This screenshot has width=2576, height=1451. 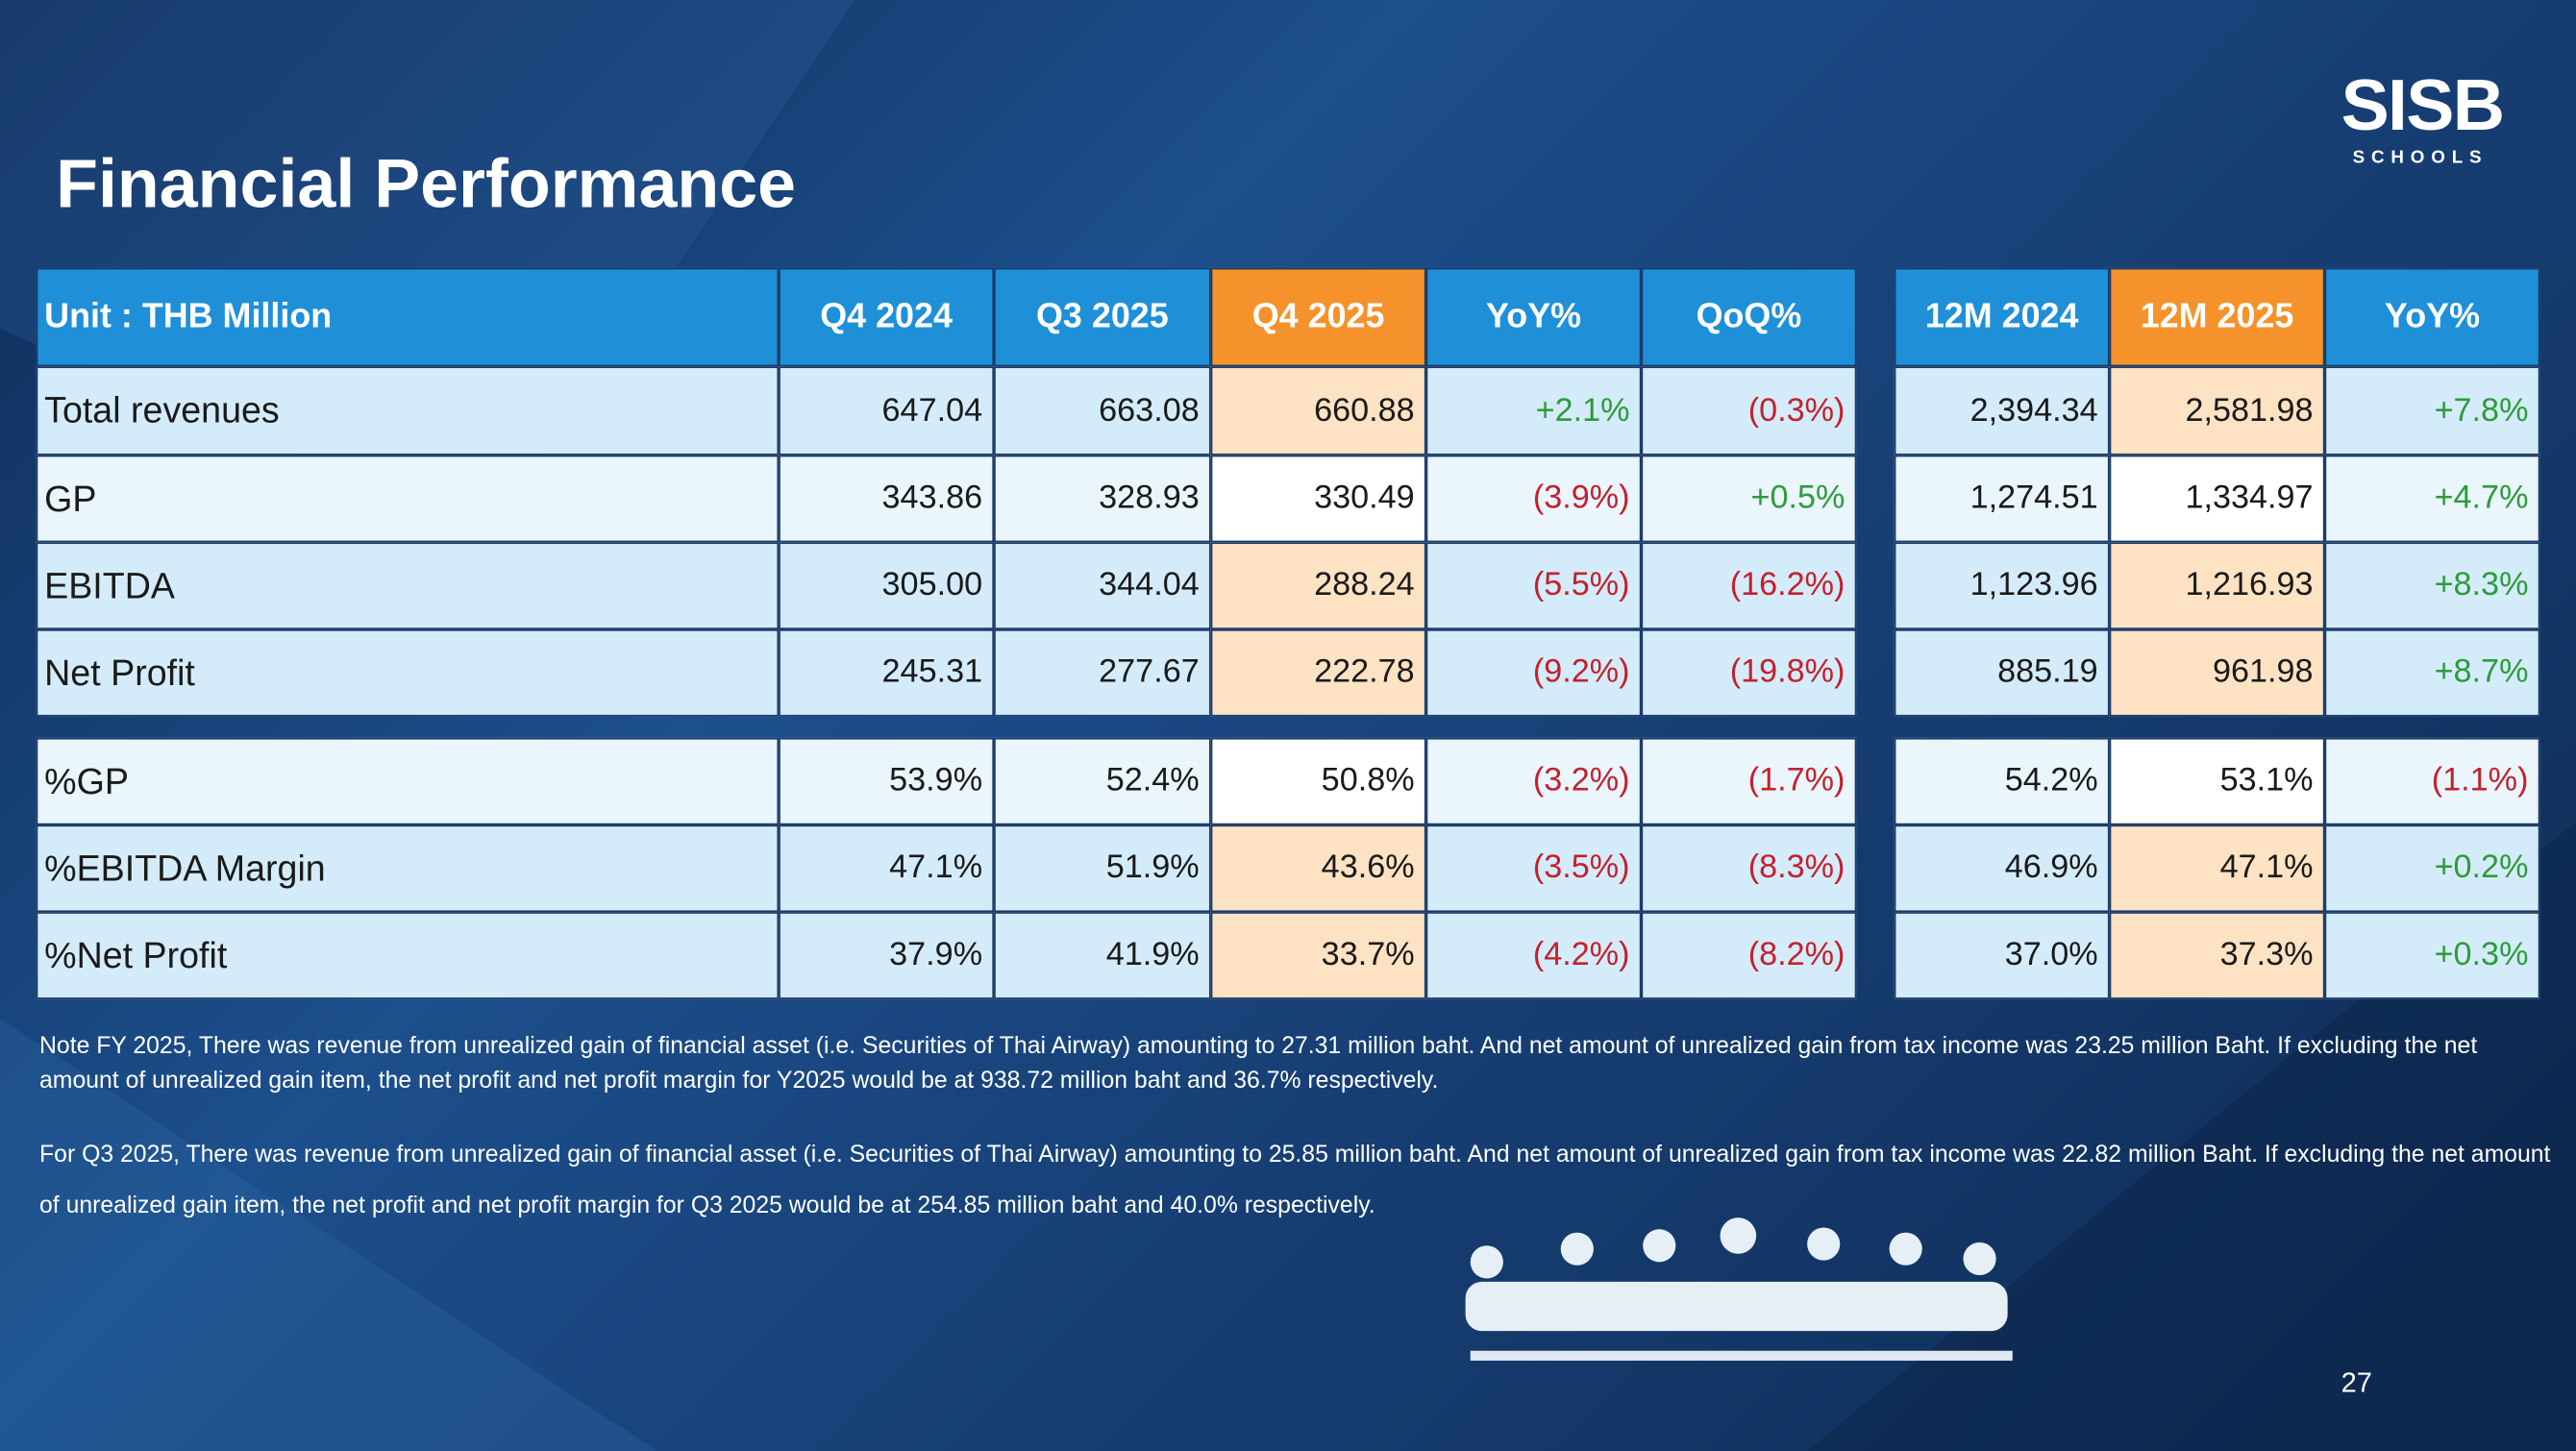 What do you see at coordinates (2002, 781) in the screenshot?
I see `table-cell: 54.2%` at bounding box center [2002, 781].